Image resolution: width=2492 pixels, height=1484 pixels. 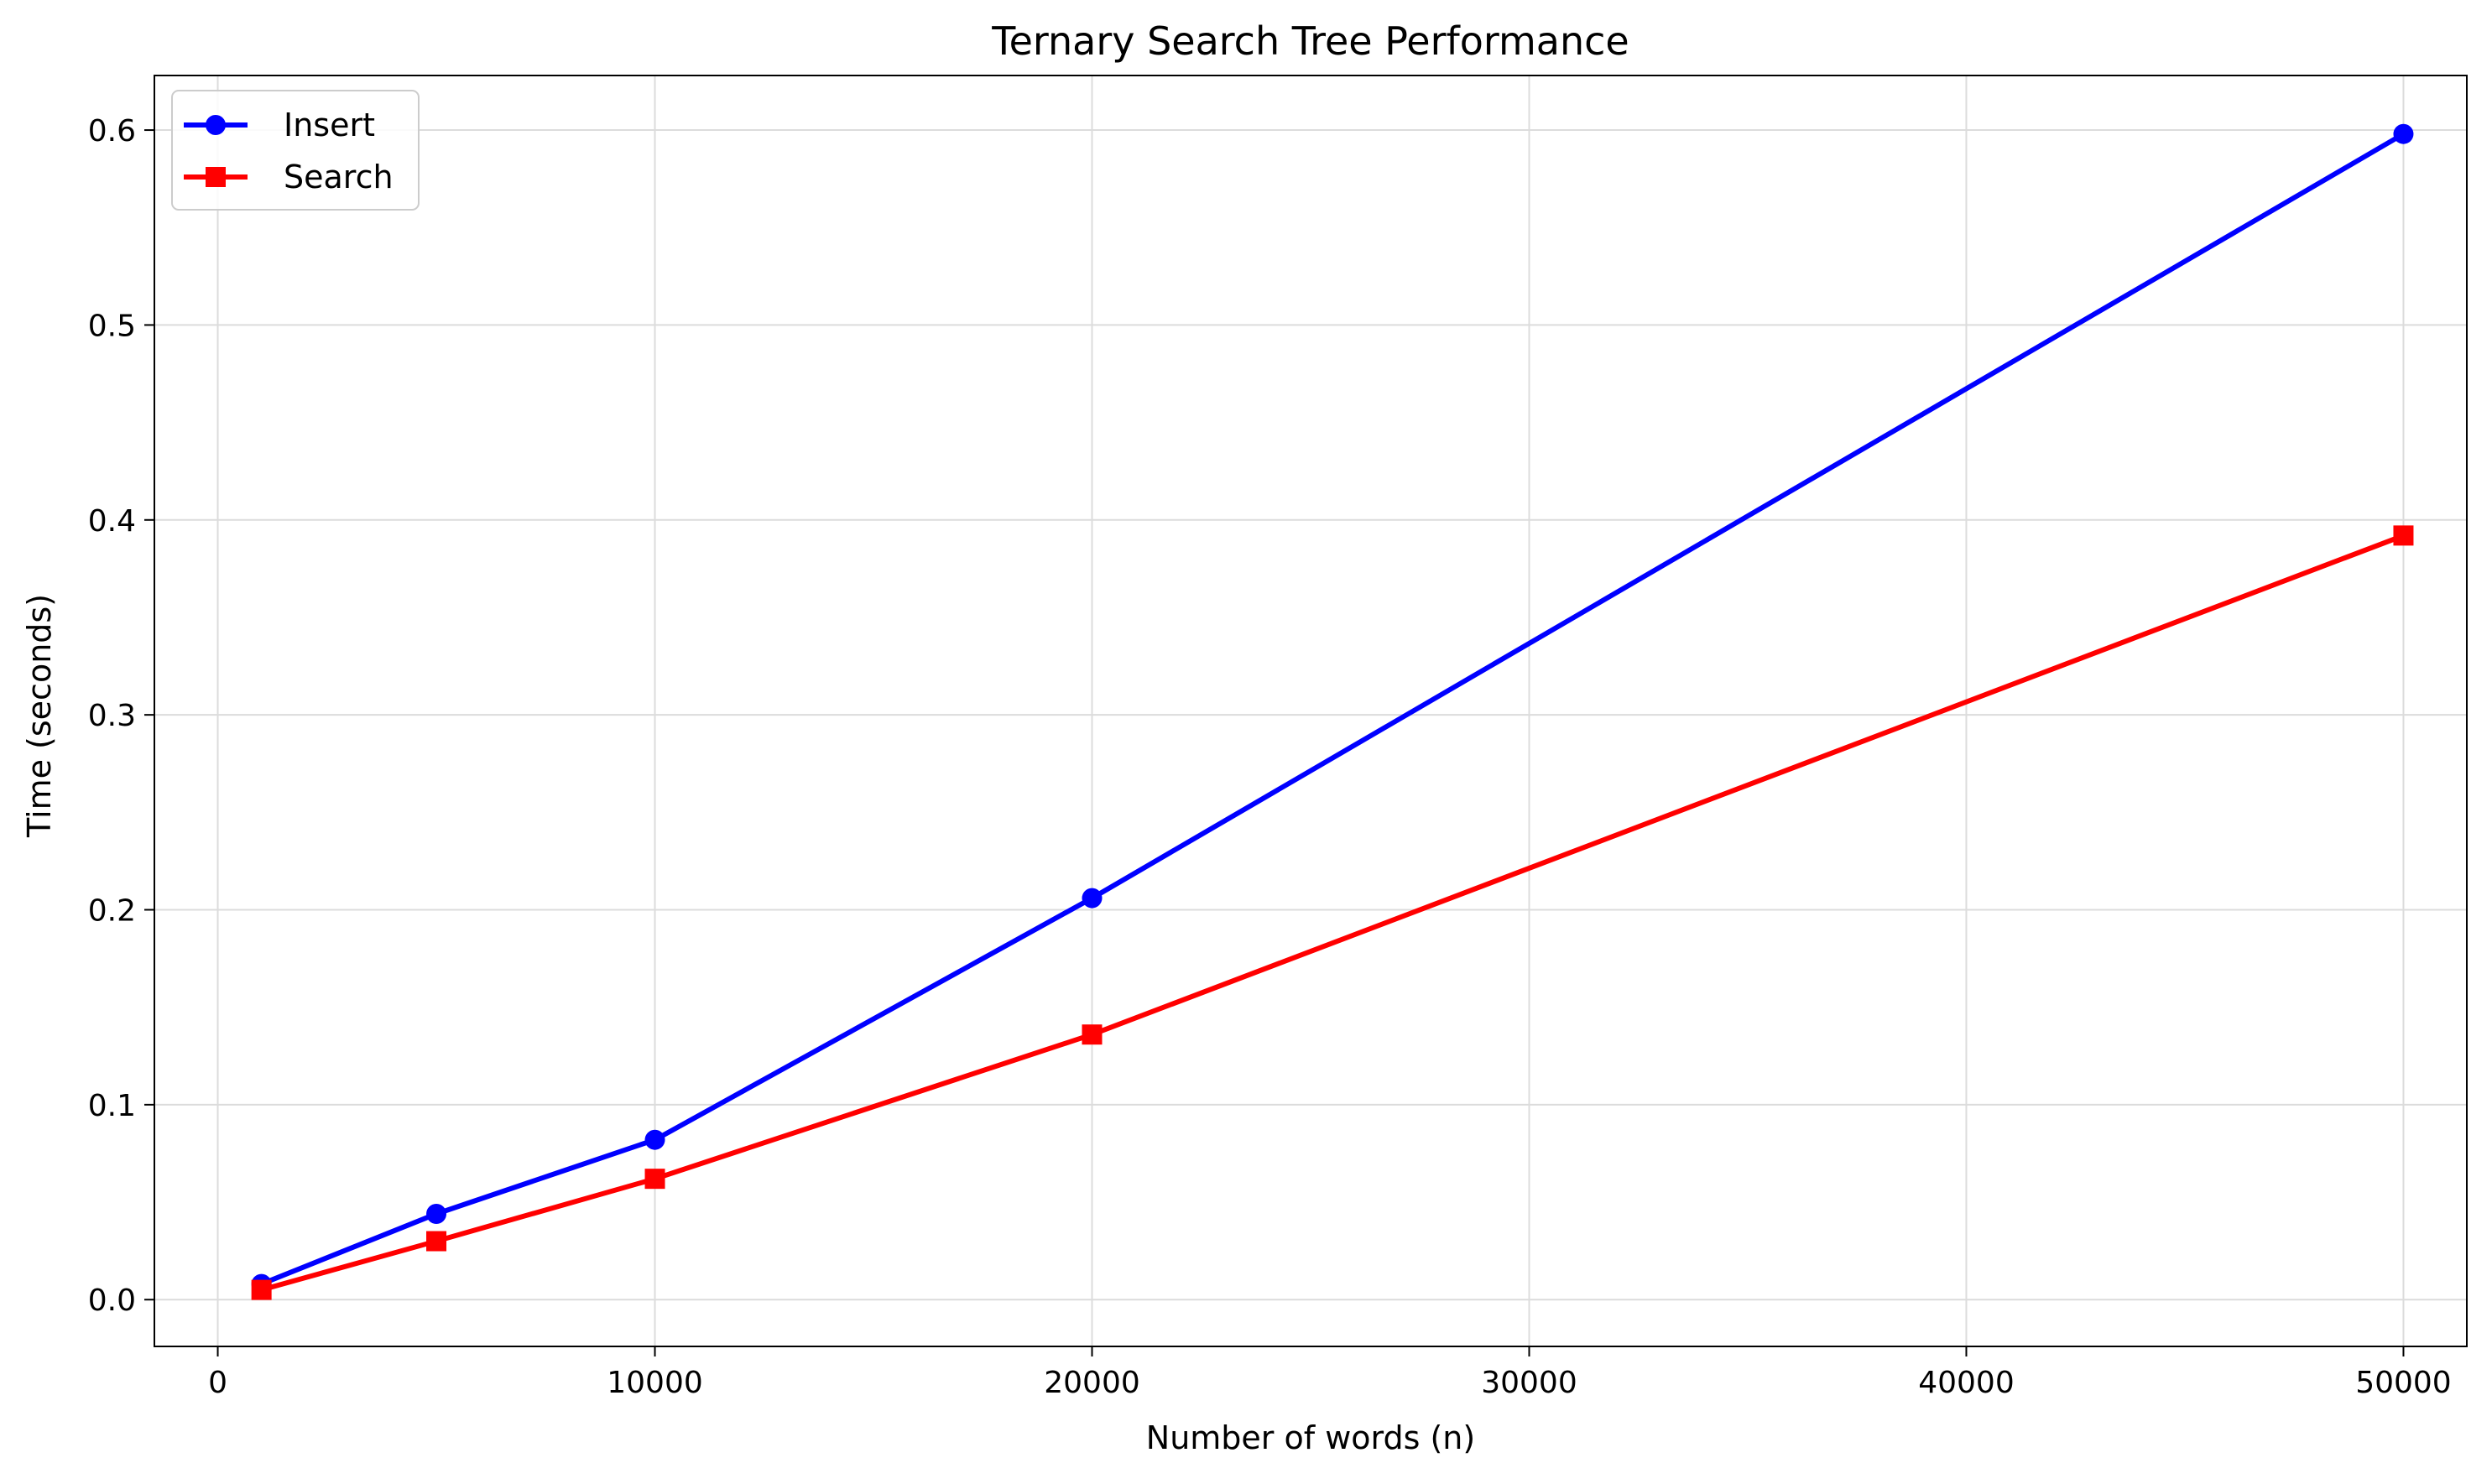 I want to click on legend-item-insert: Insert, so click(x=280, y=125).